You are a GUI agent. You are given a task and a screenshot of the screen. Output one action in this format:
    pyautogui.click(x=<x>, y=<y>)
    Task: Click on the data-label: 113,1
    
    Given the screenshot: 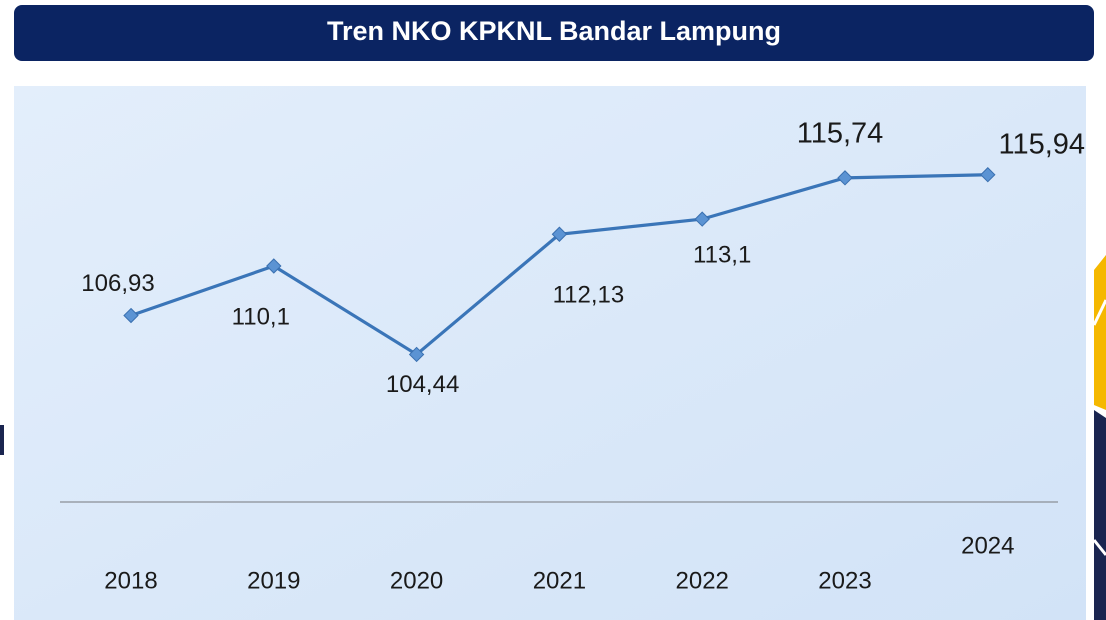 What is the action you would take?
    pyautogui.click(x=722, y=254)
    